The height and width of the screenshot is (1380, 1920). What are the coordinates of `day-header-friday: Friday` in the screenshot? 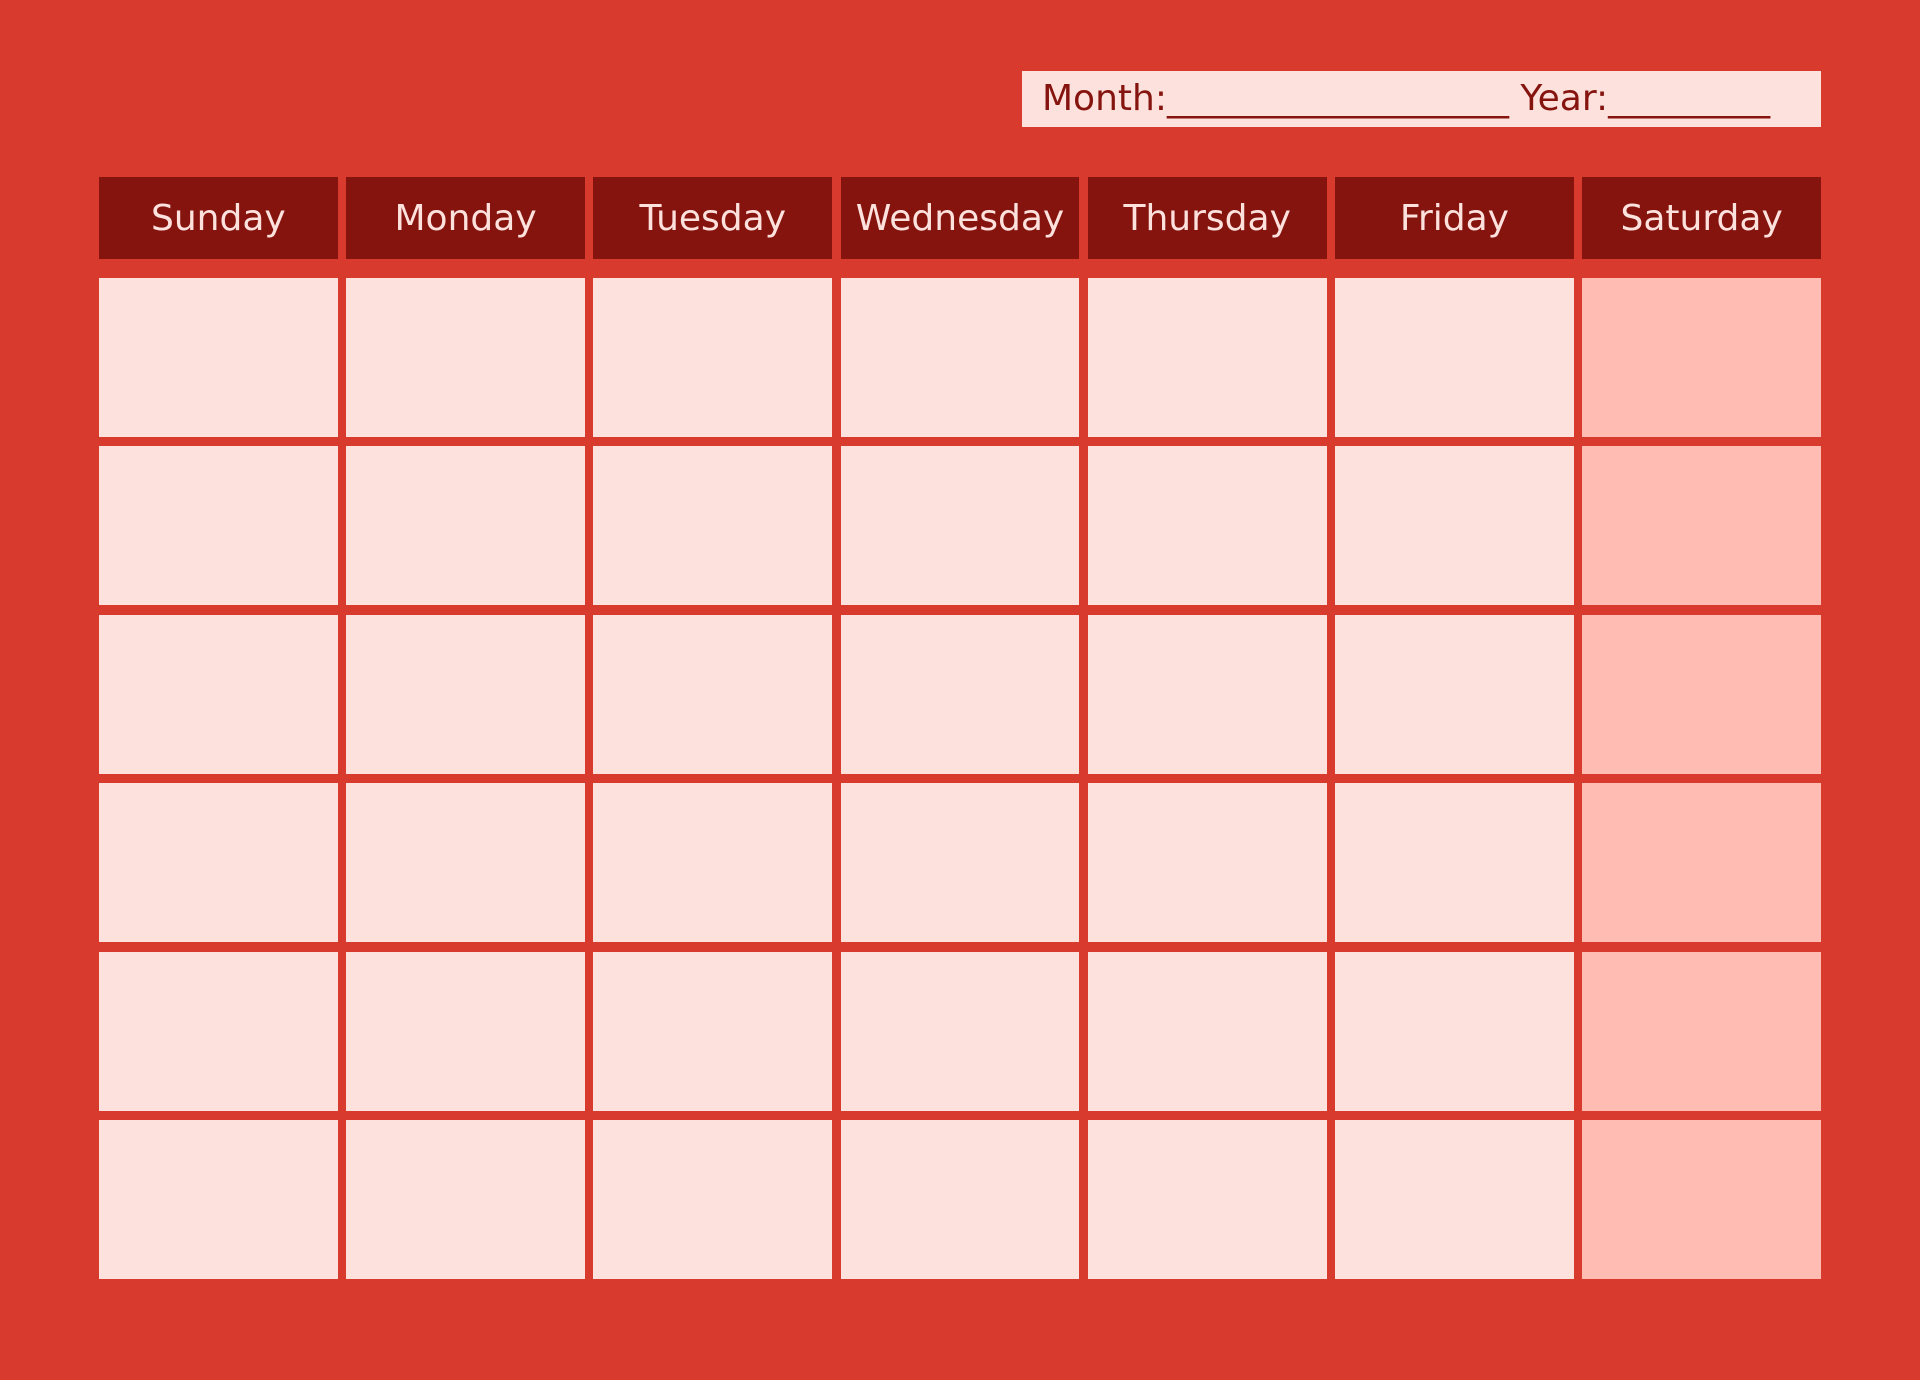 It's located at (1454, 218).